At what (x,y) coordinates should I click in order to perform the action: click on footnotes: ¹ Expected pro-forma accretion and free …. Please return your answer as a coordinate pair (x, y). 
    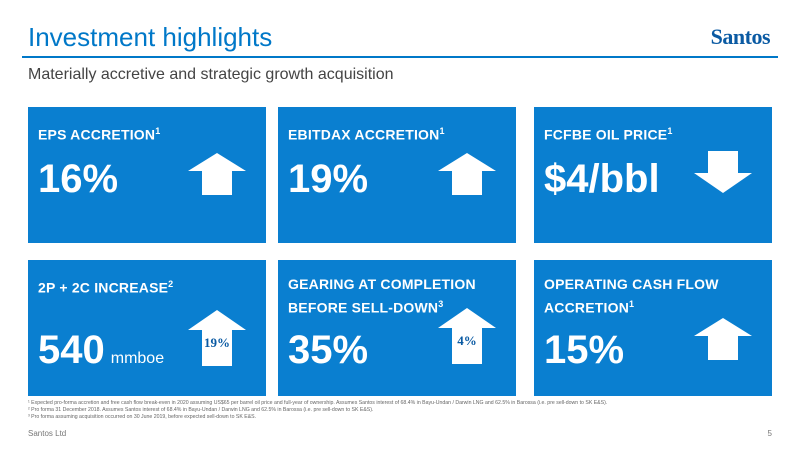
    Looking at the image, I should click on (400, 410).